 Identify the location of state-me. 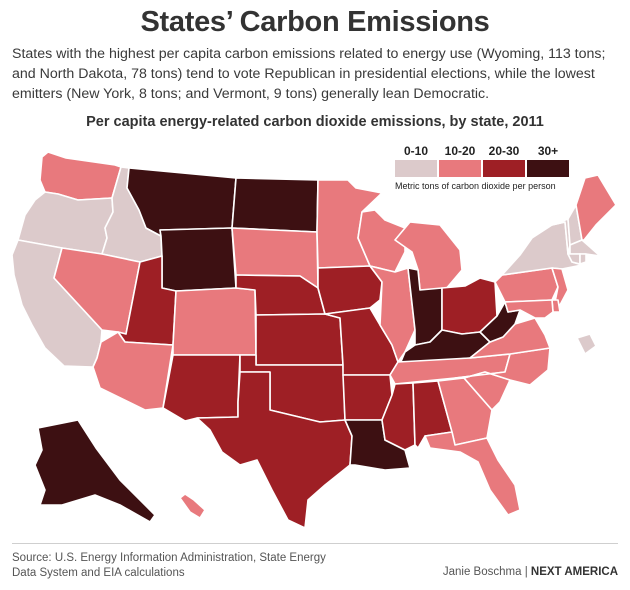
(596, 207).